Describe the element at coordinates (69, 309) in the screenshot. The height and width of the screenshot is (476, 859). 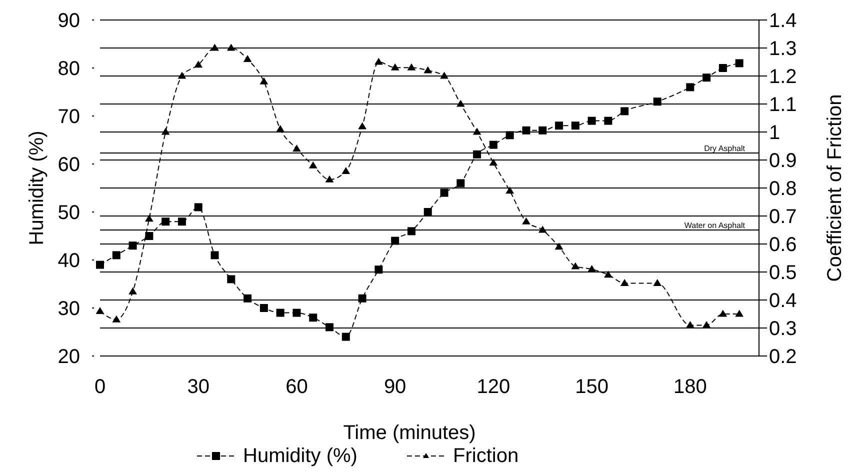
I see `y-tick-label: 30` at that location.